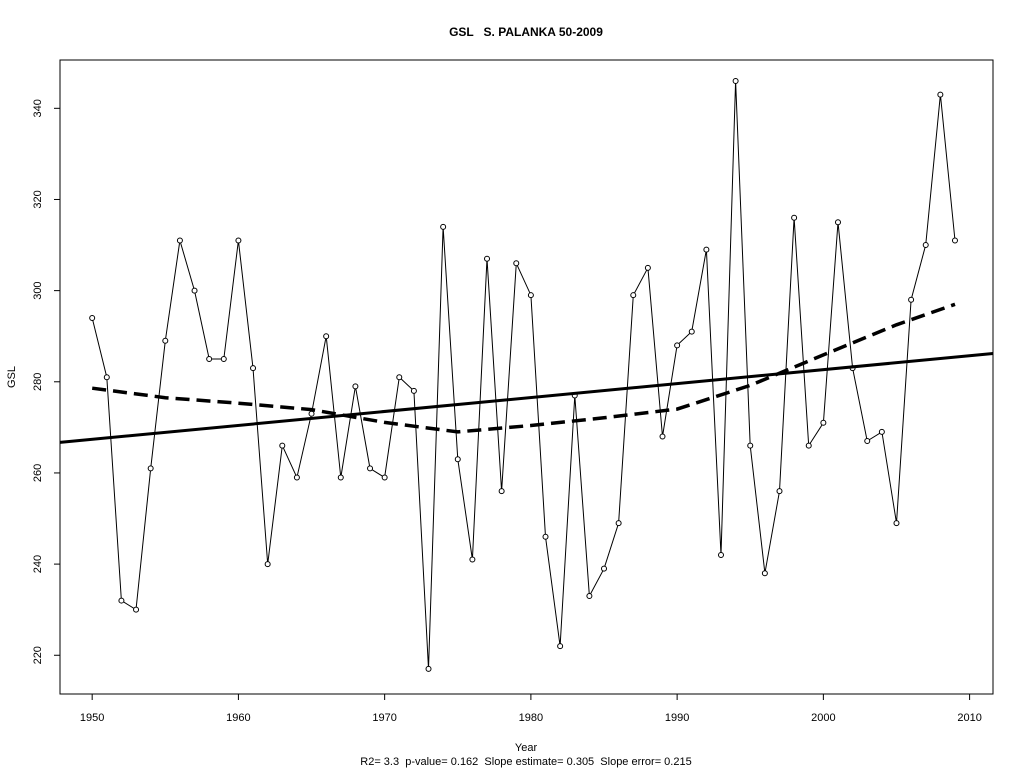 This screenshot has height=768, width=1024. Describe the element at coordinates (531, 718) in the screenshot. I see `x-tick-label: 1980` at that location.